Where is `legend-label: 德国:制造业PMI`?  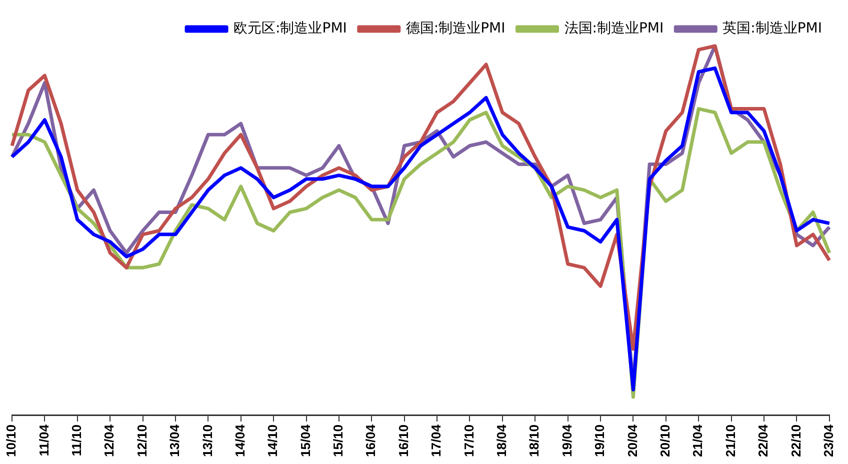
legend-label: 德国:制造业PMI is located at coordinates (456, 28).